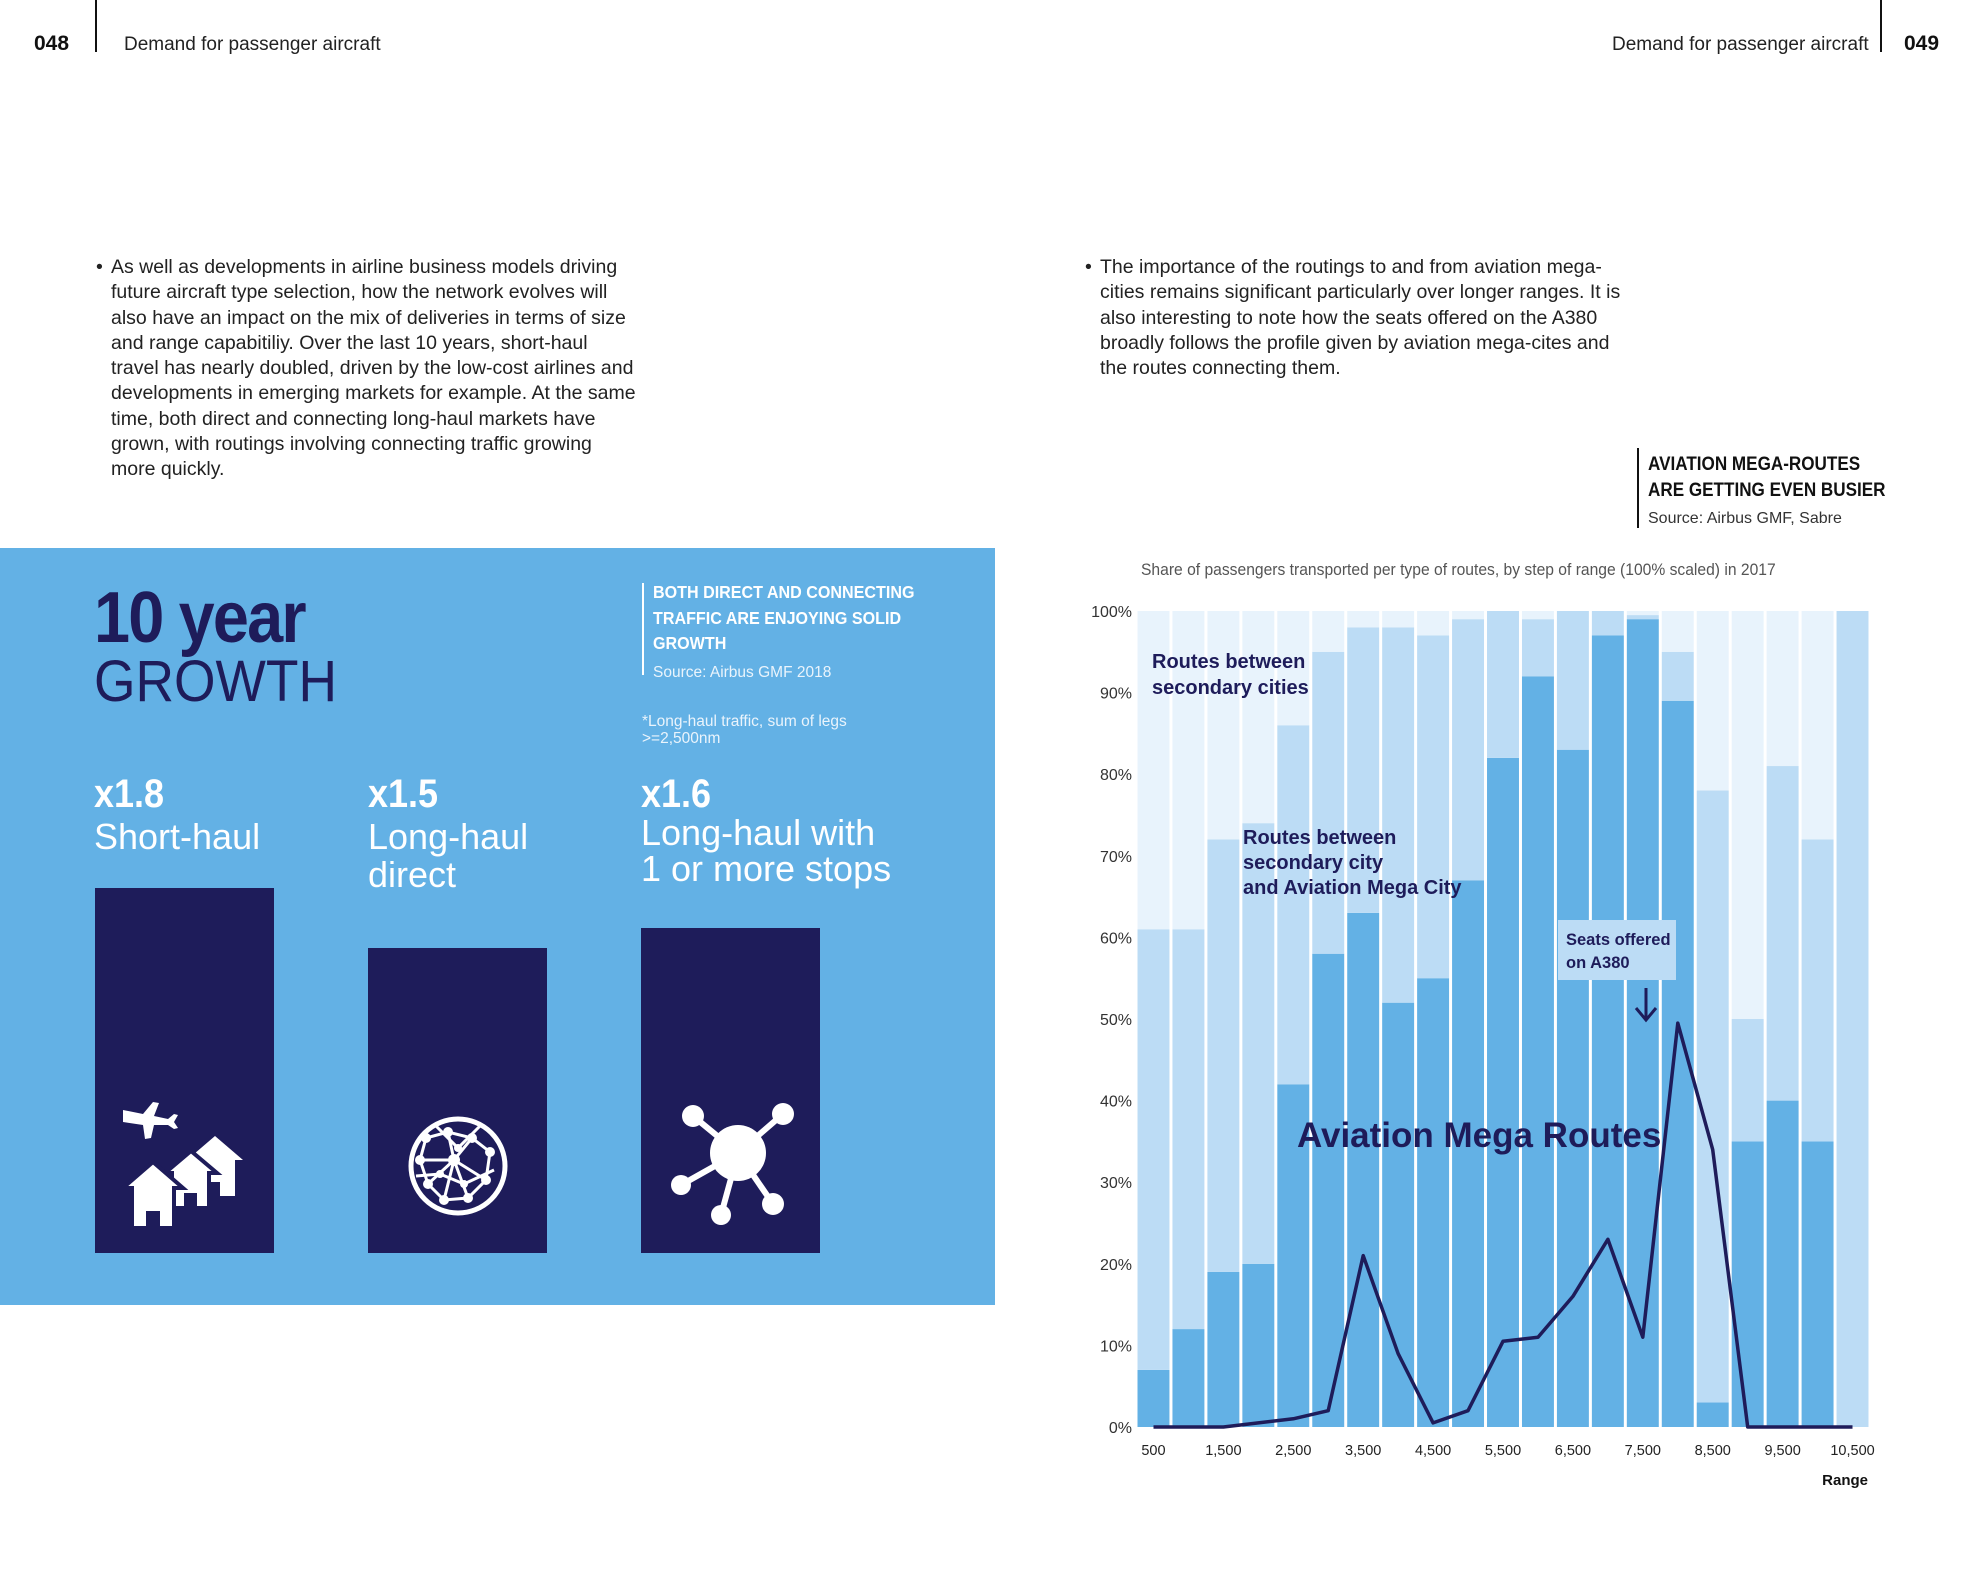 Image resolution: width=1969 pixels, height=1575 pixels. What do you see at coordinates (742, 672) in the screenshot?
I see `growth-note-source: Source: Airbus GMF 2018` at bounding box center [742, 672].